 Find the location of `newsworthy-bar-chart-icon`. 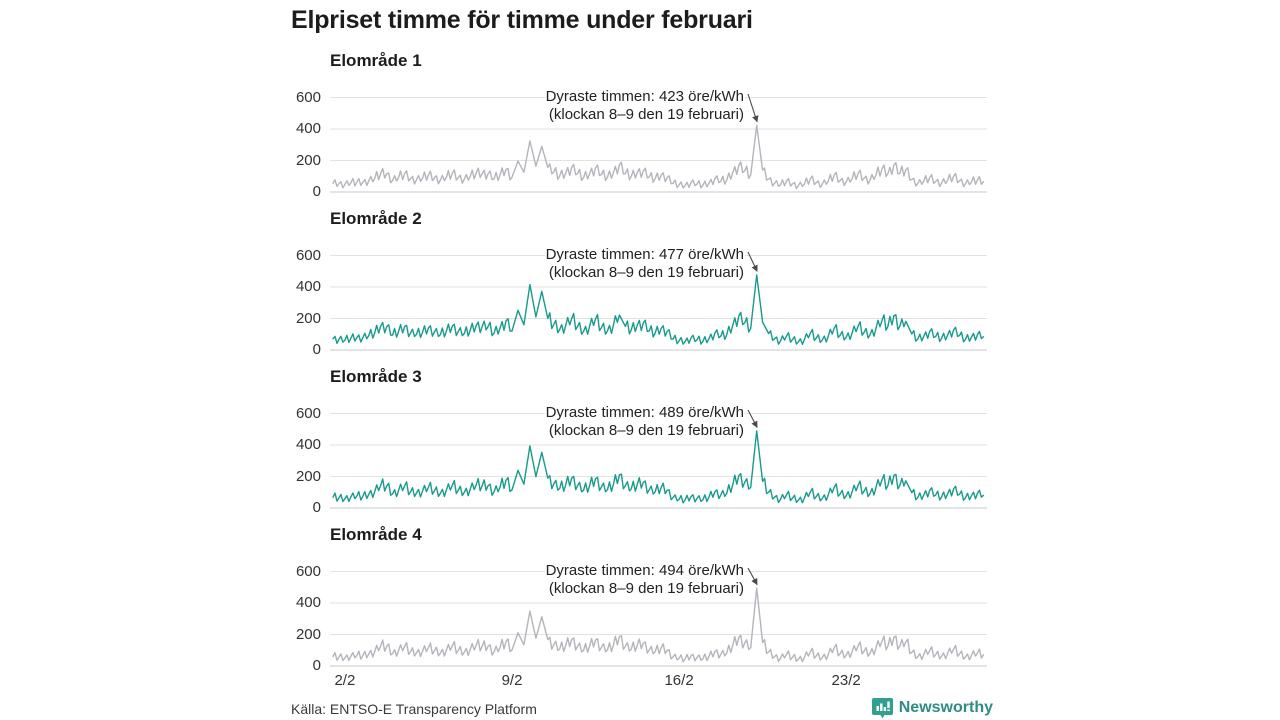

newsworthy-bar-chart-icon is located at coordinates (882, 708).